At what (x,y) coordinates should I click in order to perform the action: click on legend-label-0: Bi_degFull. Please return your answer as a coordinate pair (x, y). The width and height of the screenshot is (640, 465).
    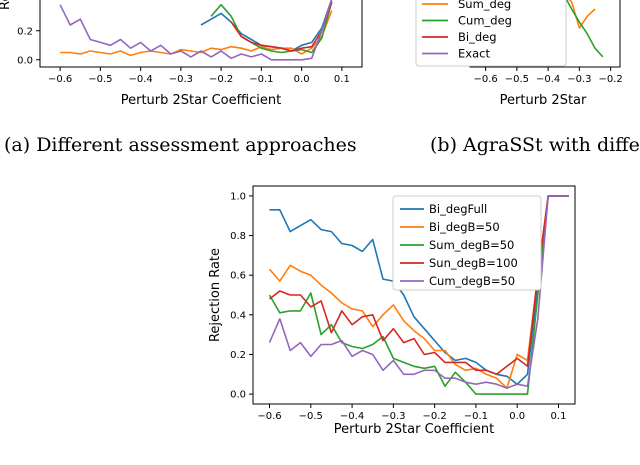
    Looking at the image, I should click on (458, 209).